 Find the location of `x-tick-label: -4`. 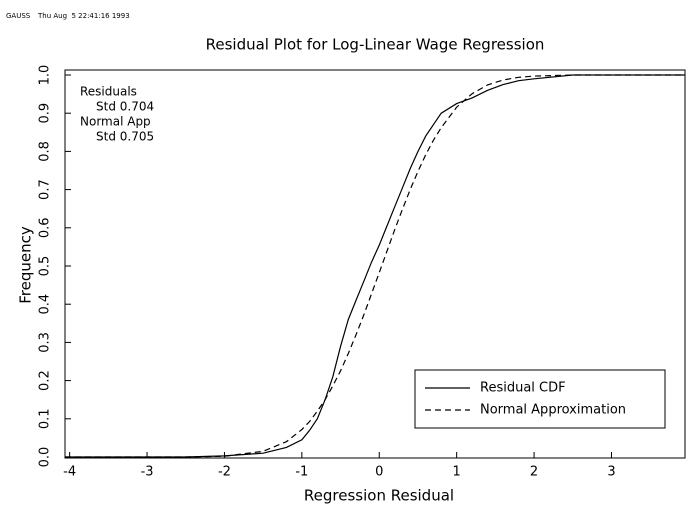

x-tick-label: -4 is located at coordinates (69, 472).